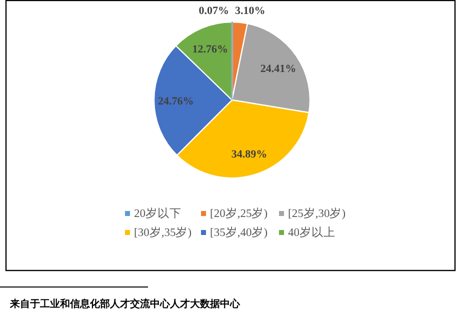  I want to click on legend-label: [25岁,30岁), so click(317, 213).